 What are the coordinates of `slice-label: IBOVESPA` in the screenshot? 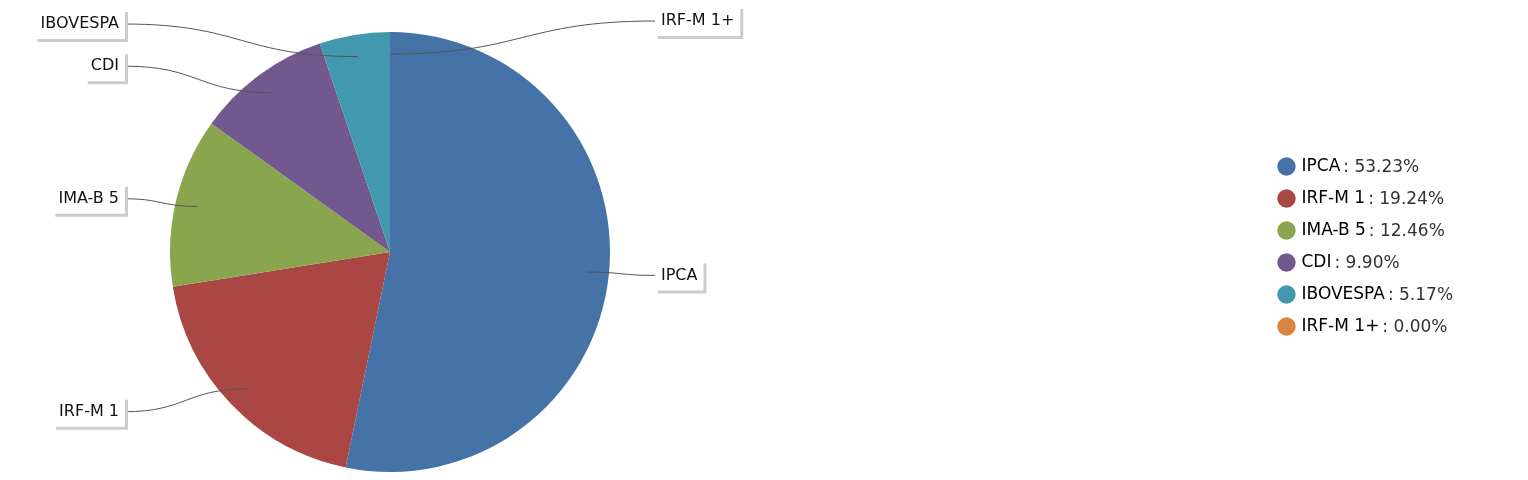 It's located at (80, 23).